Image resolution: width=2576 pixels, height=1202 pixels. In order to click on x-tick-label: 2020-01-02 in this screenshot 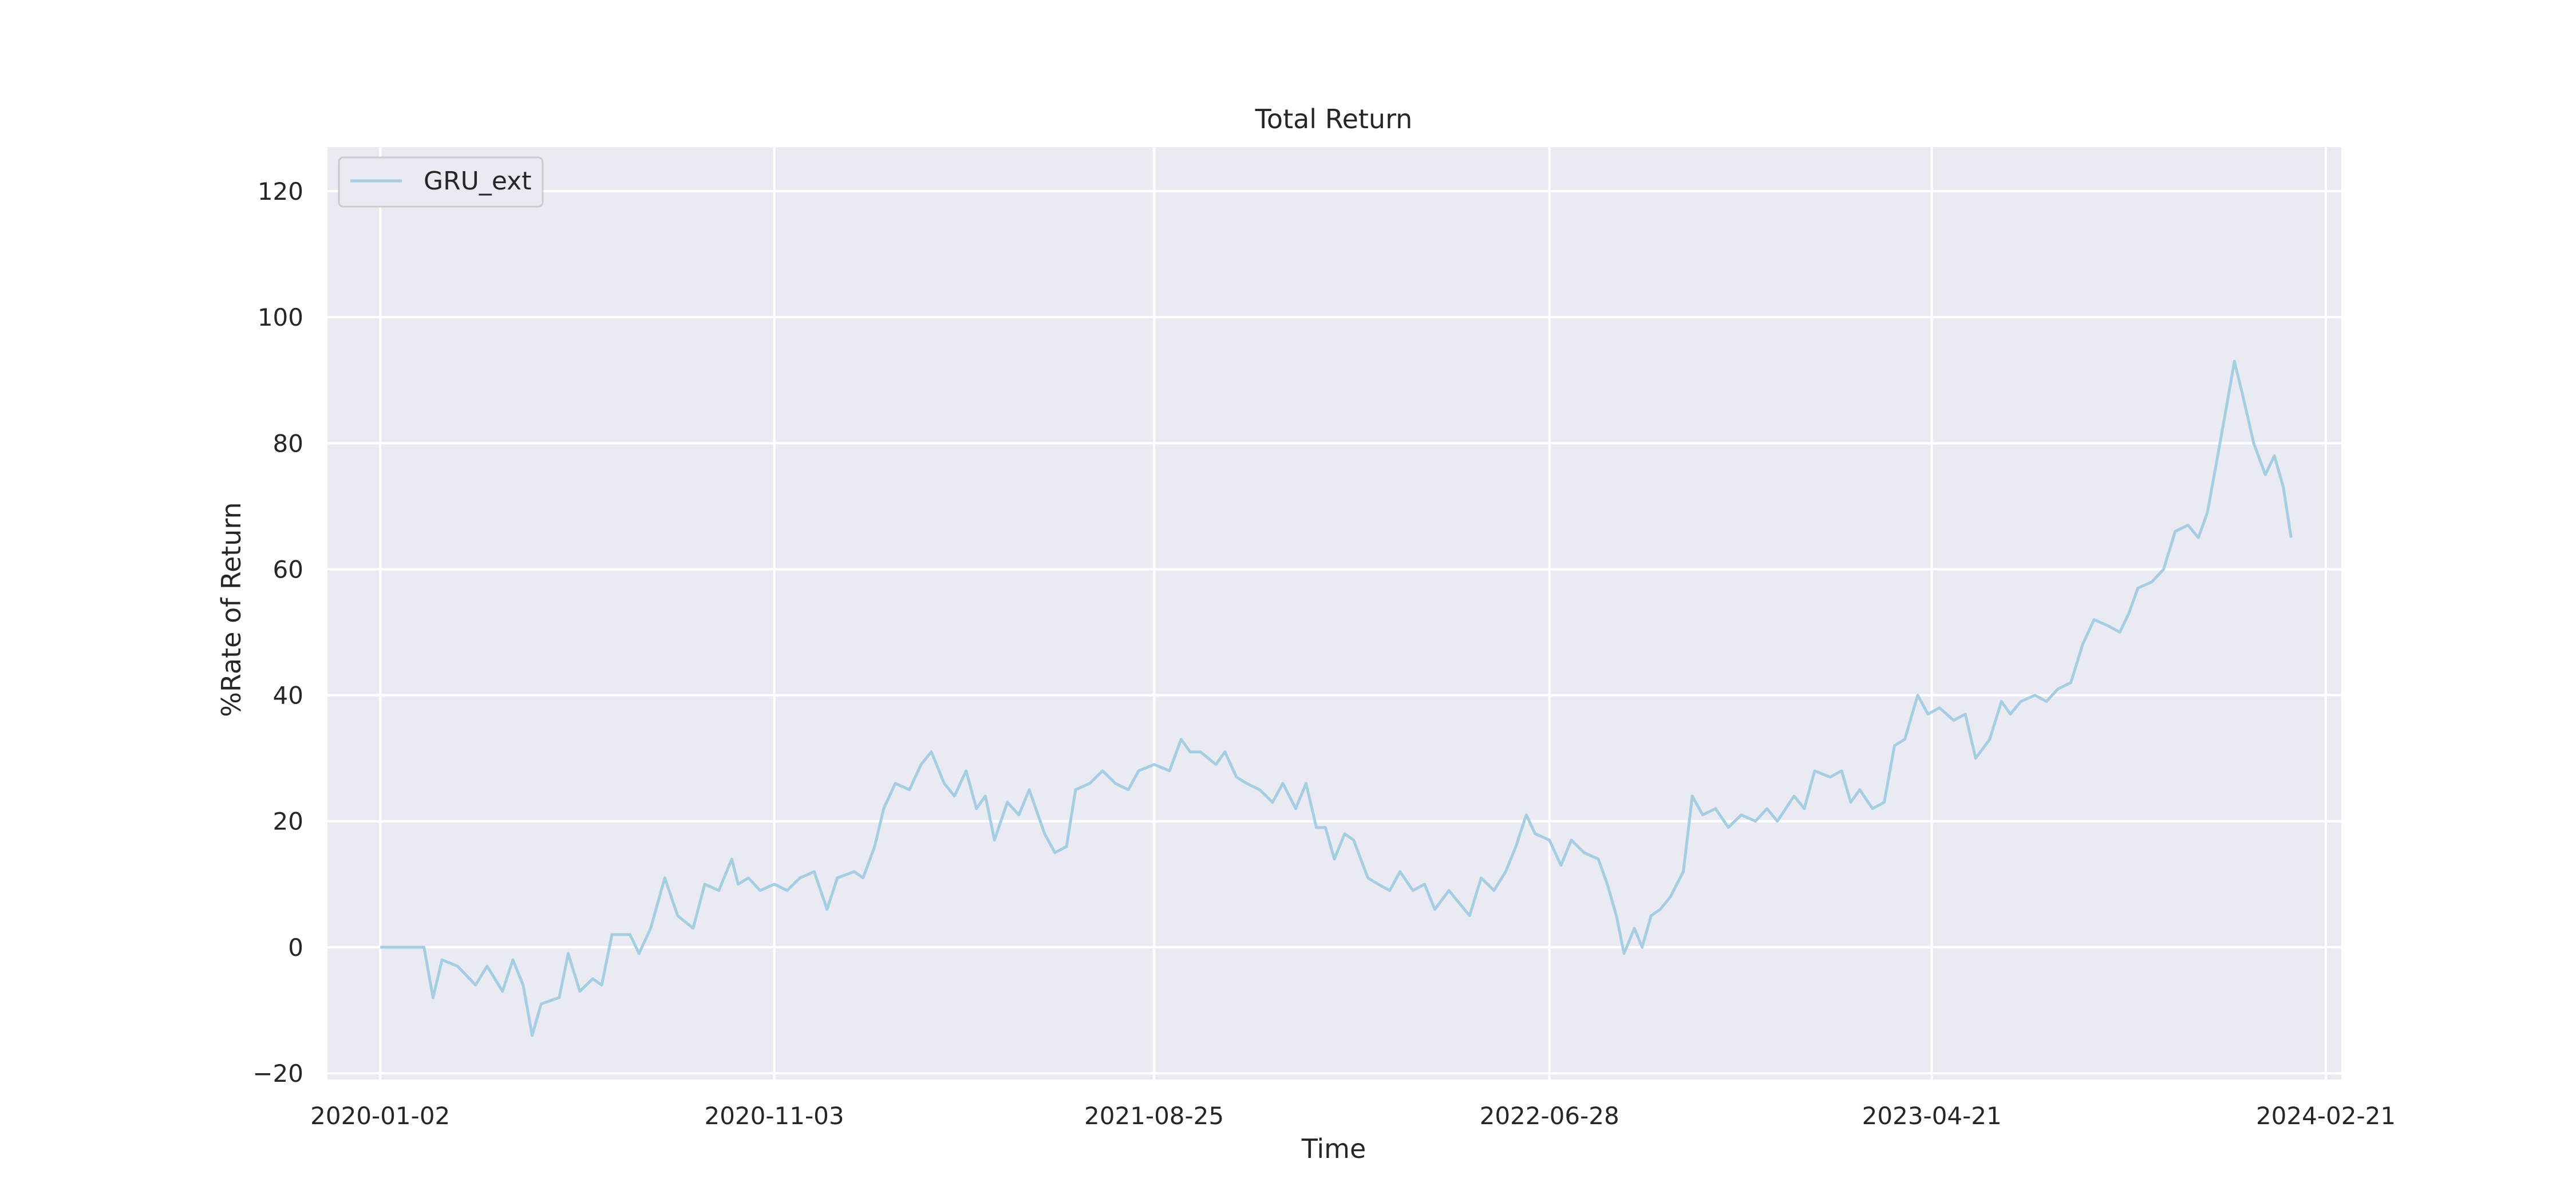, I will do `click(380, 1116)`.